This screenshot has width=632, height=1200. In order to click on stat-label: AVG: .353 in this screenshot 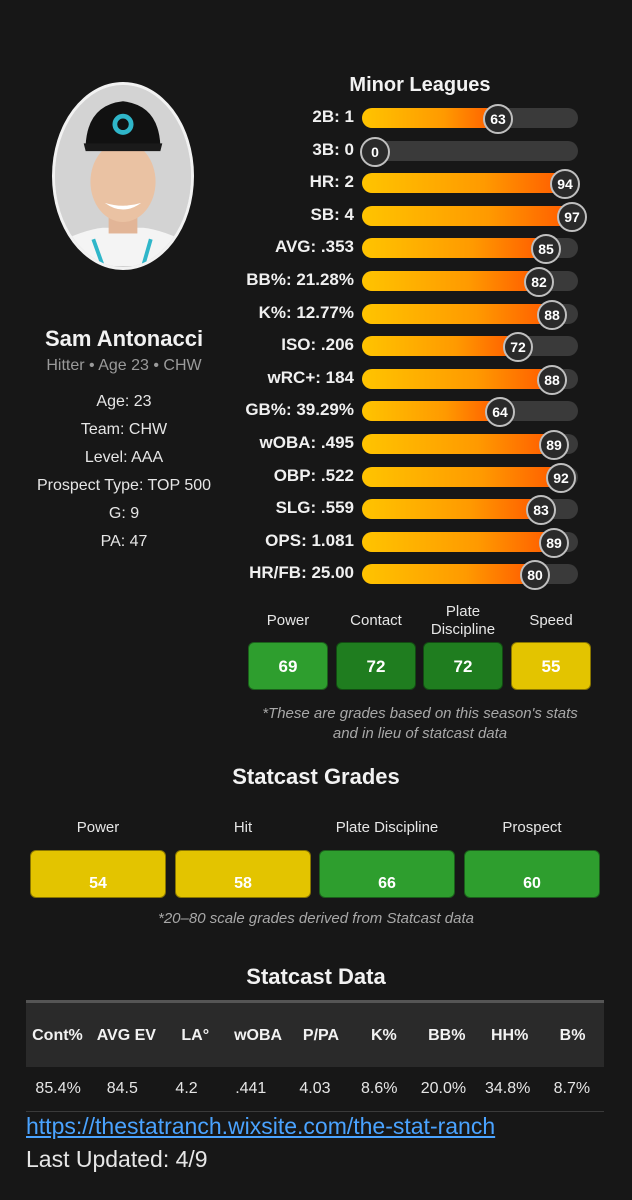, I will do `click(314, 246)`.